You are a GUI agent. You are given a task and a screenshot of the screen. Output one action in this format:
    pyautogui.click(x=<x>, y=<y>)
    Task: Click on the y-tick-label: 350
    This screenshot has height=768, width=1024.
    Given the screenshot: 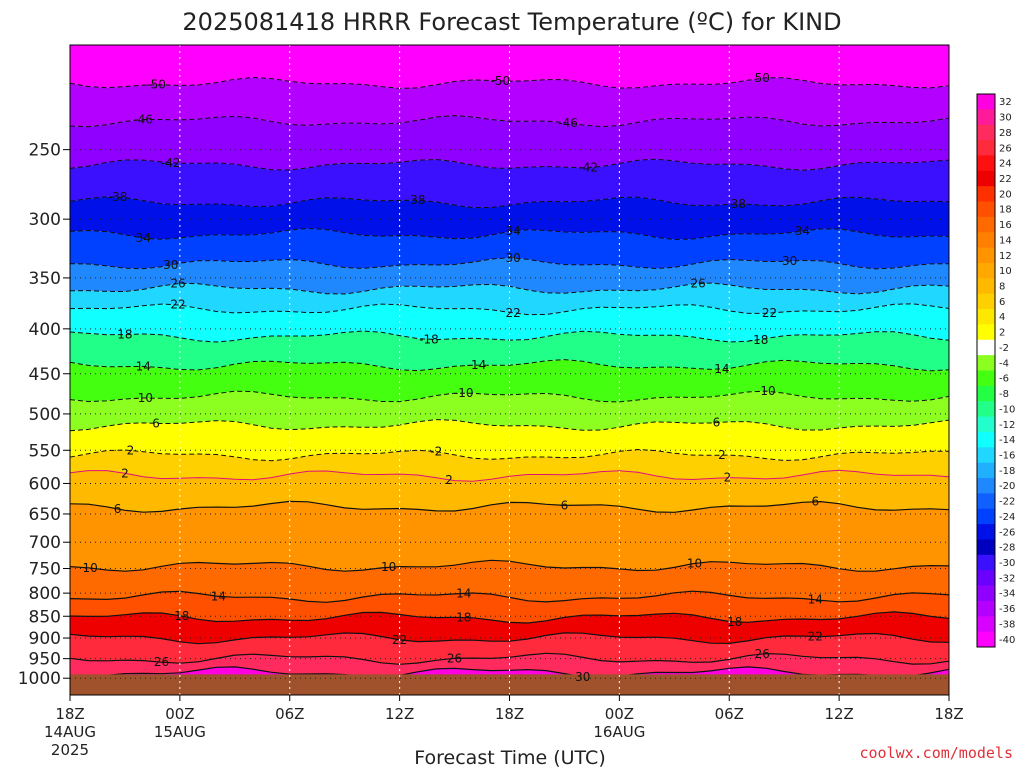 What is the action you would take?
    pyautogui.click(x=45, y=279)
    